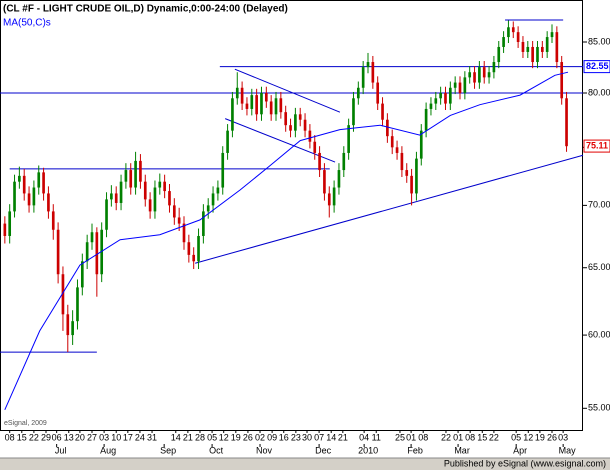  Describe the element at coordinates (599, 92) in the screenshot. I see `y-tick-label: 80.00` at that location.